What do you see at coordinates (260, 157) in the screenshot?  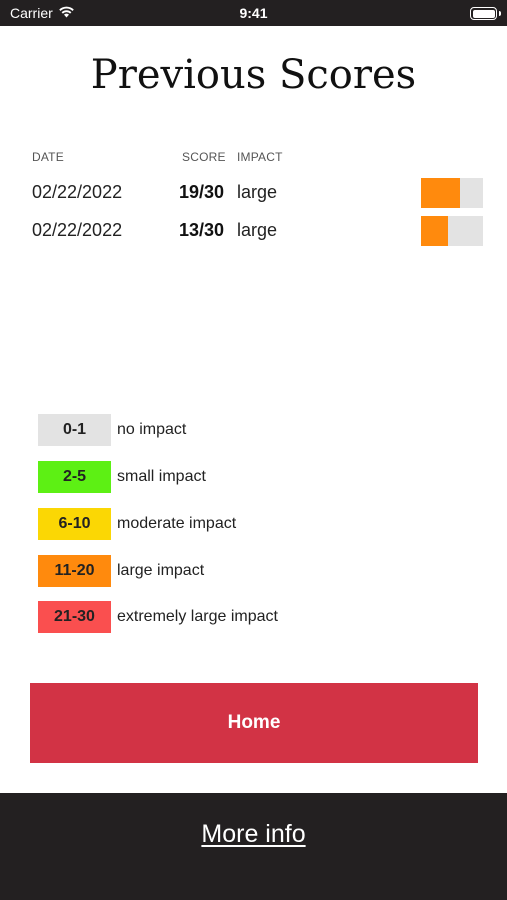 I see `column-header-impact: IMPACT` at bounding box center [260, 157].